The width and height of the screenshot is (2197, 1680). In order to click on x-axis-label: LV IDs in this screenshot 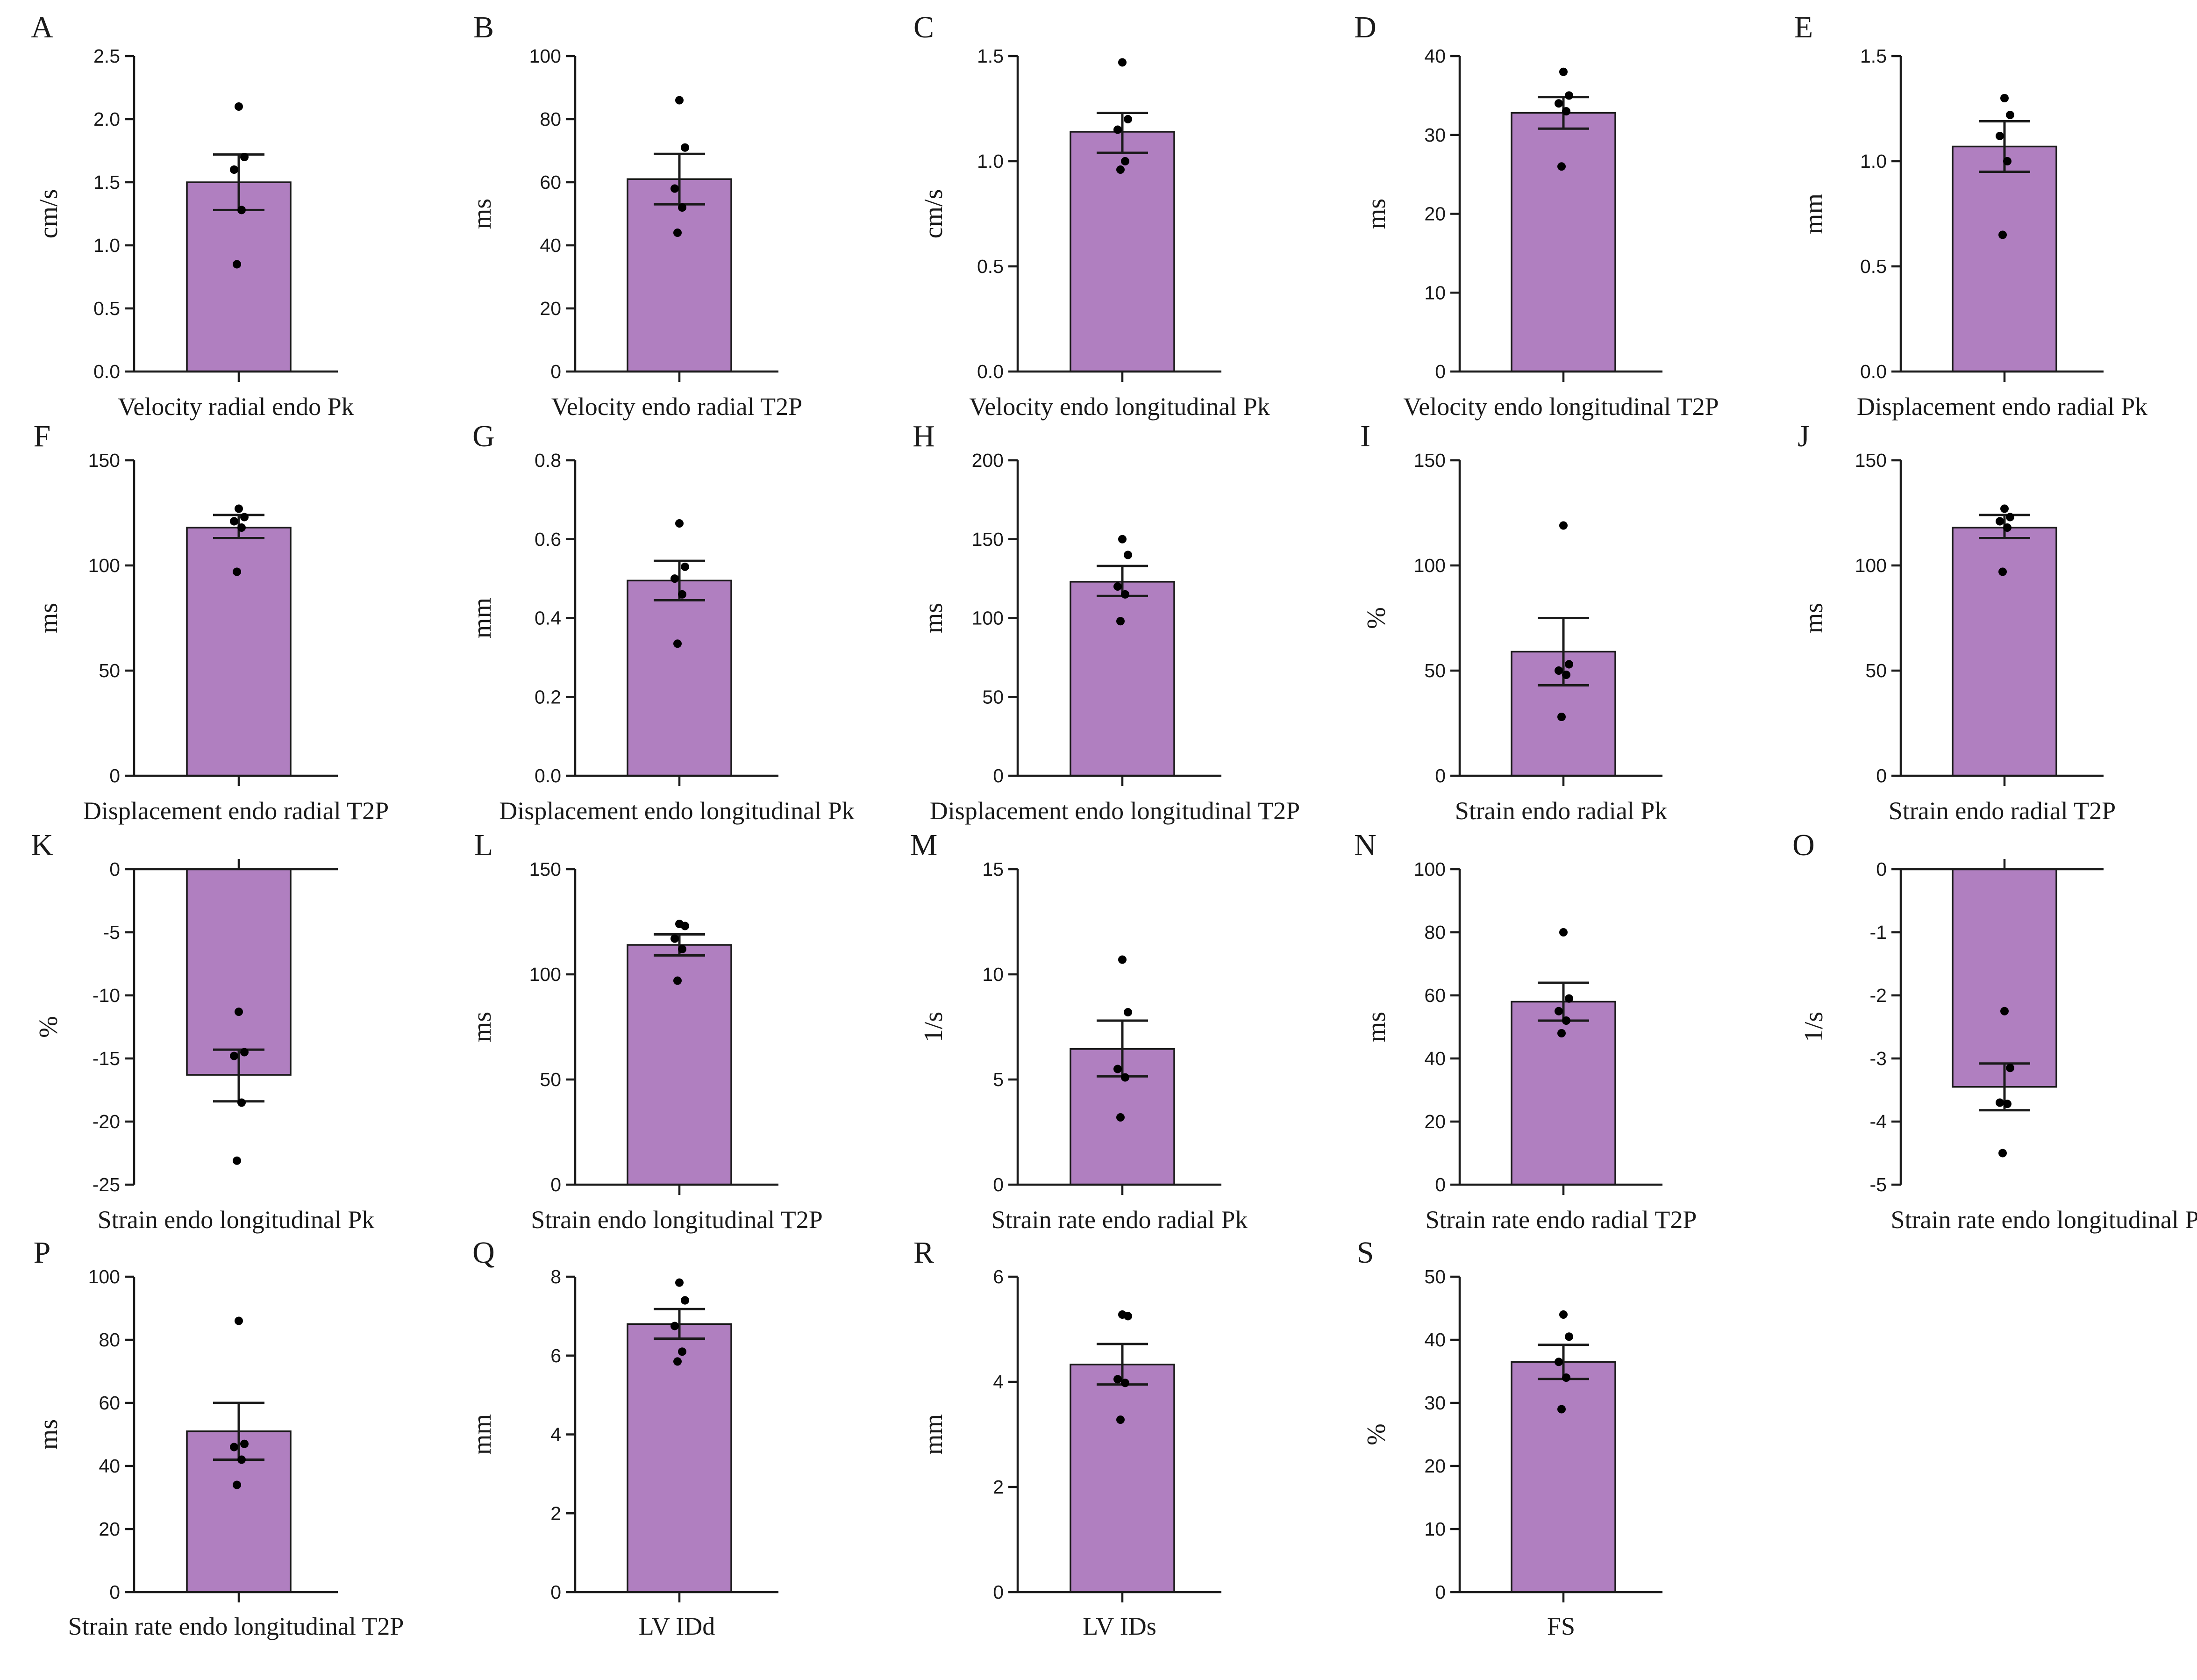, I will do `click(1120, 1626)`.